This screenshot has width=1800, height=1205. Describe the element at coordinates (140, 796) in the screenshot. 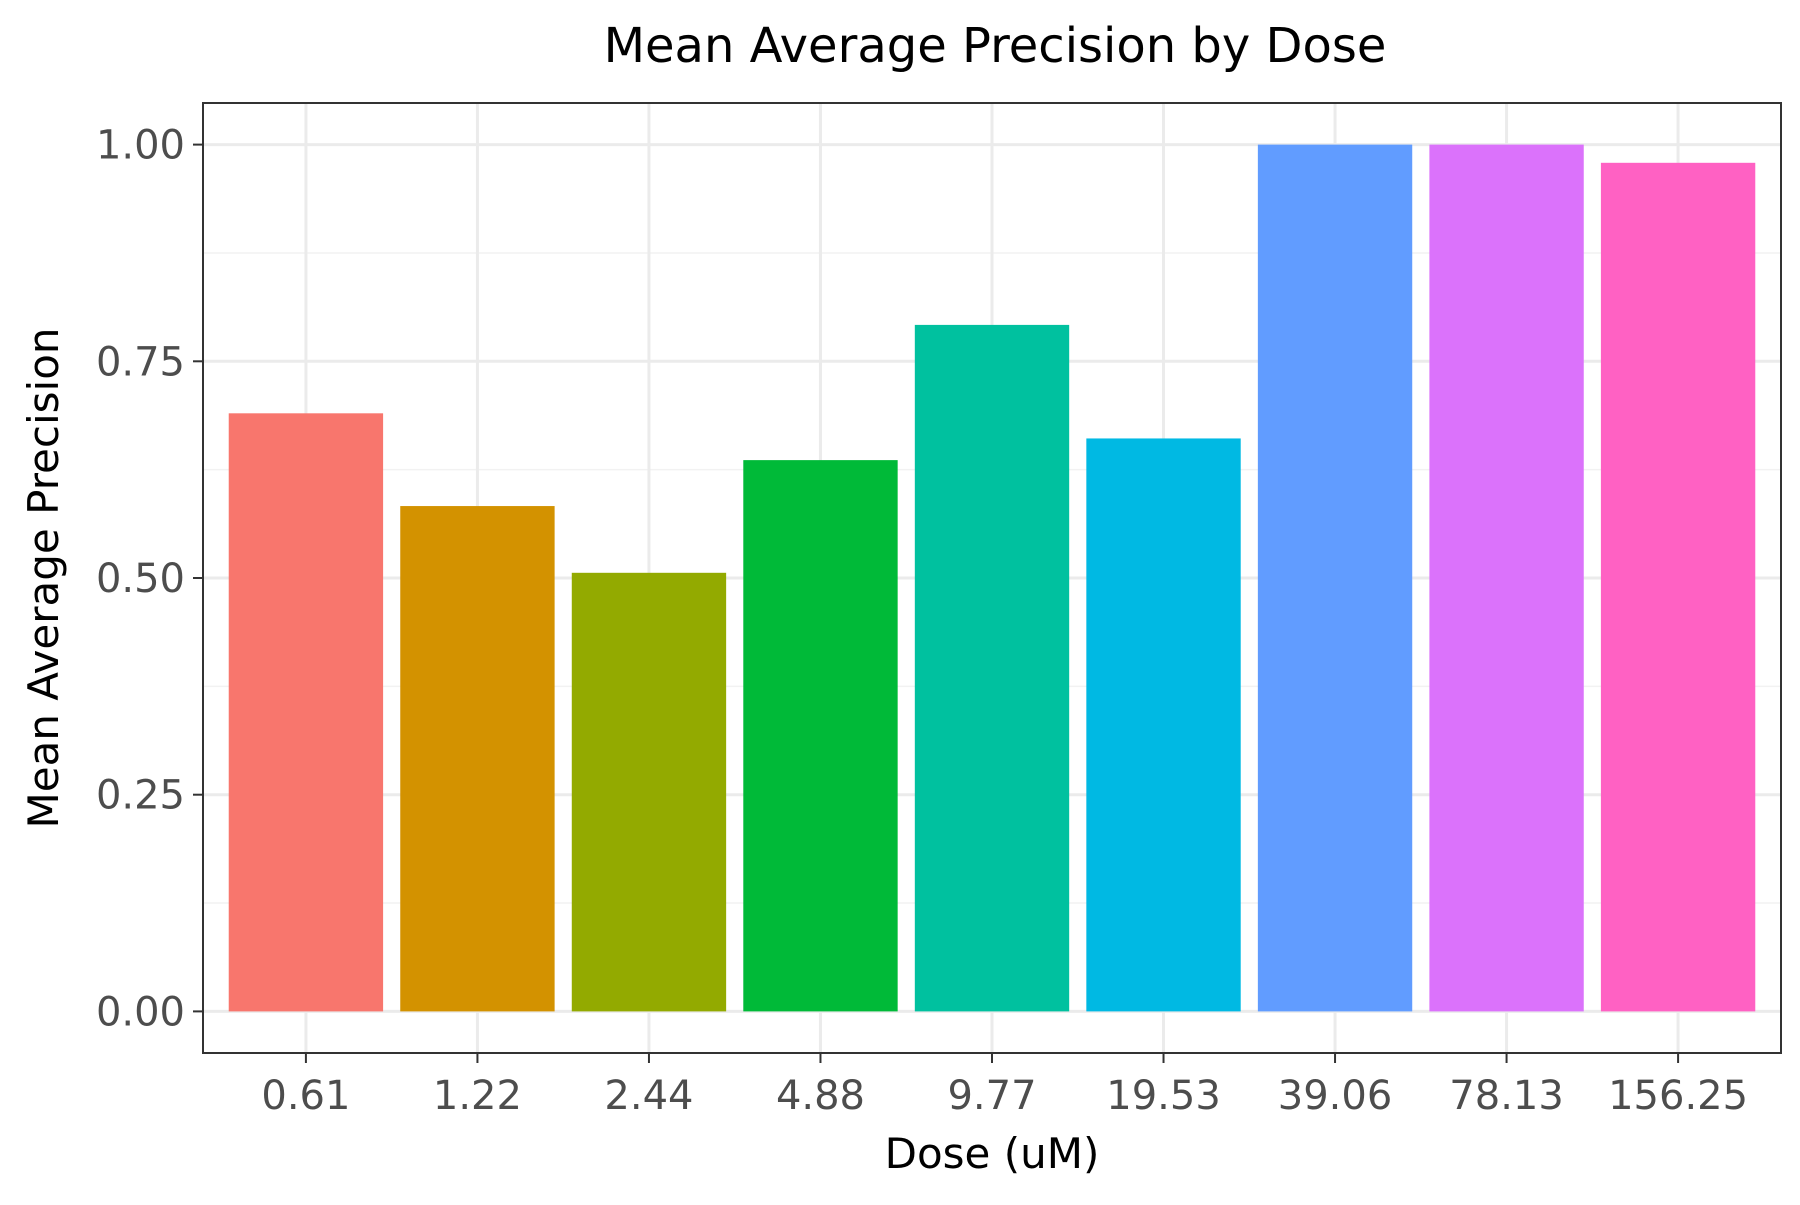

I see `y-tick-label: 0.25` at that location.